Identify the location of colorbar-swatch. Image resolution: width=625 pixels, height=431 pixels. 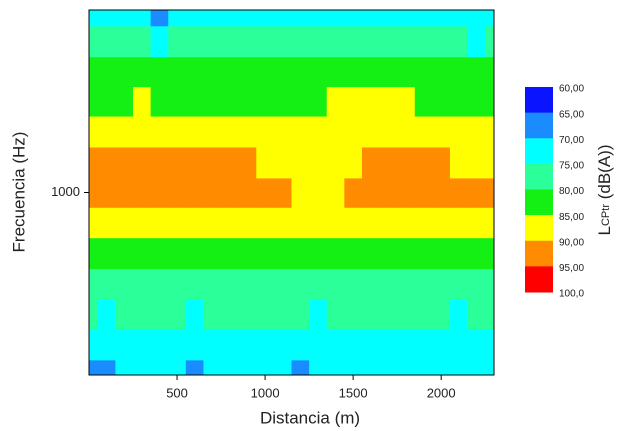
(539, 253).